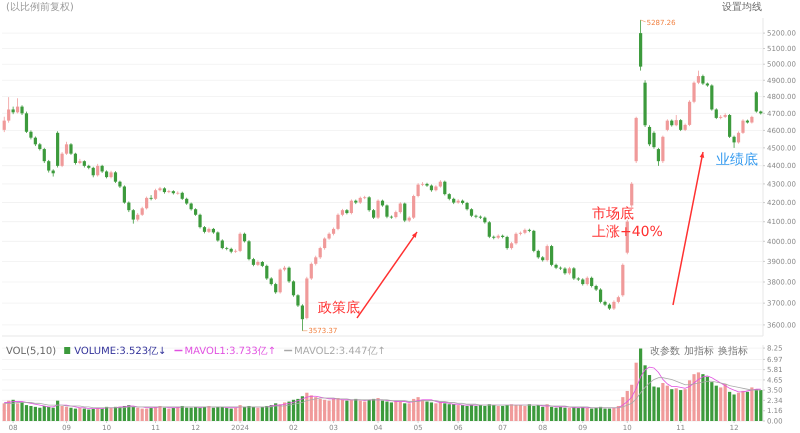 The image size is (800, 433). What do you see at coordinates (742, 7) in the screenshot?
I see `text: 设置均线` at bounding box center [742, 7].